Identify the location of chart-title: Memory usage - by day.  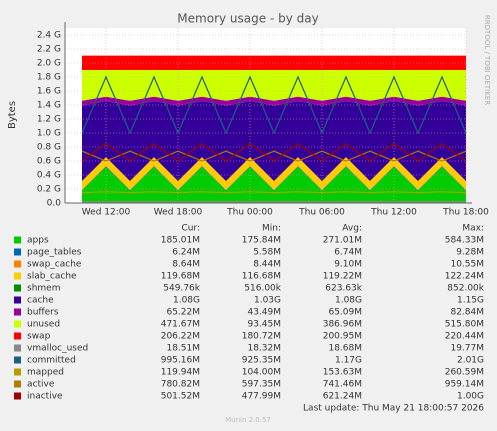
(247, 19).